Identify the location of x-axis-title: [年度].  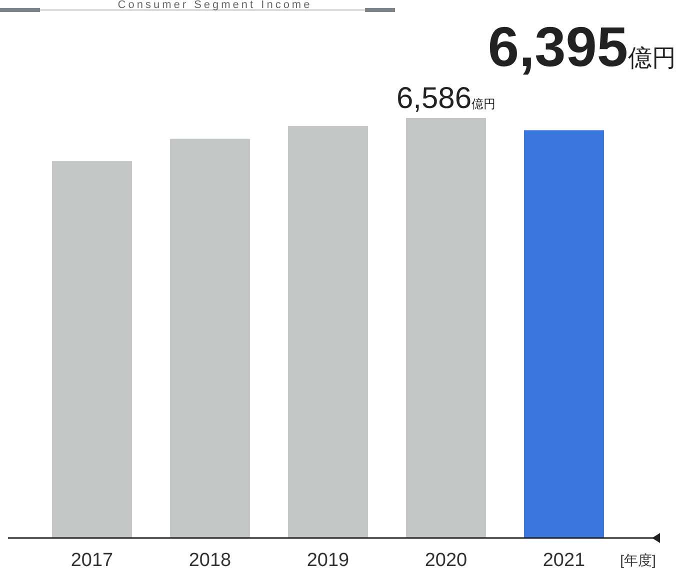
(638, 560).